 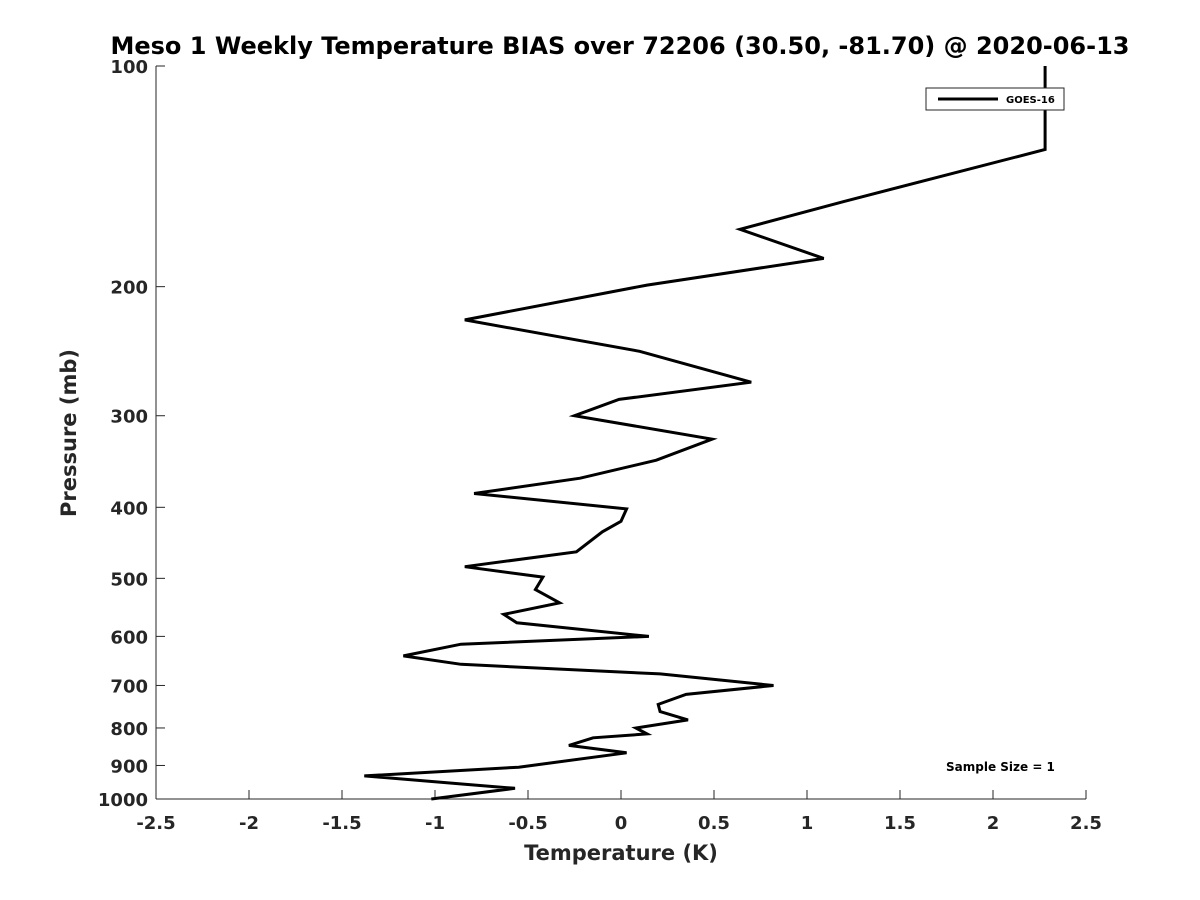 I want to click on x-tick-label: 1, so click(x=807, y=823).